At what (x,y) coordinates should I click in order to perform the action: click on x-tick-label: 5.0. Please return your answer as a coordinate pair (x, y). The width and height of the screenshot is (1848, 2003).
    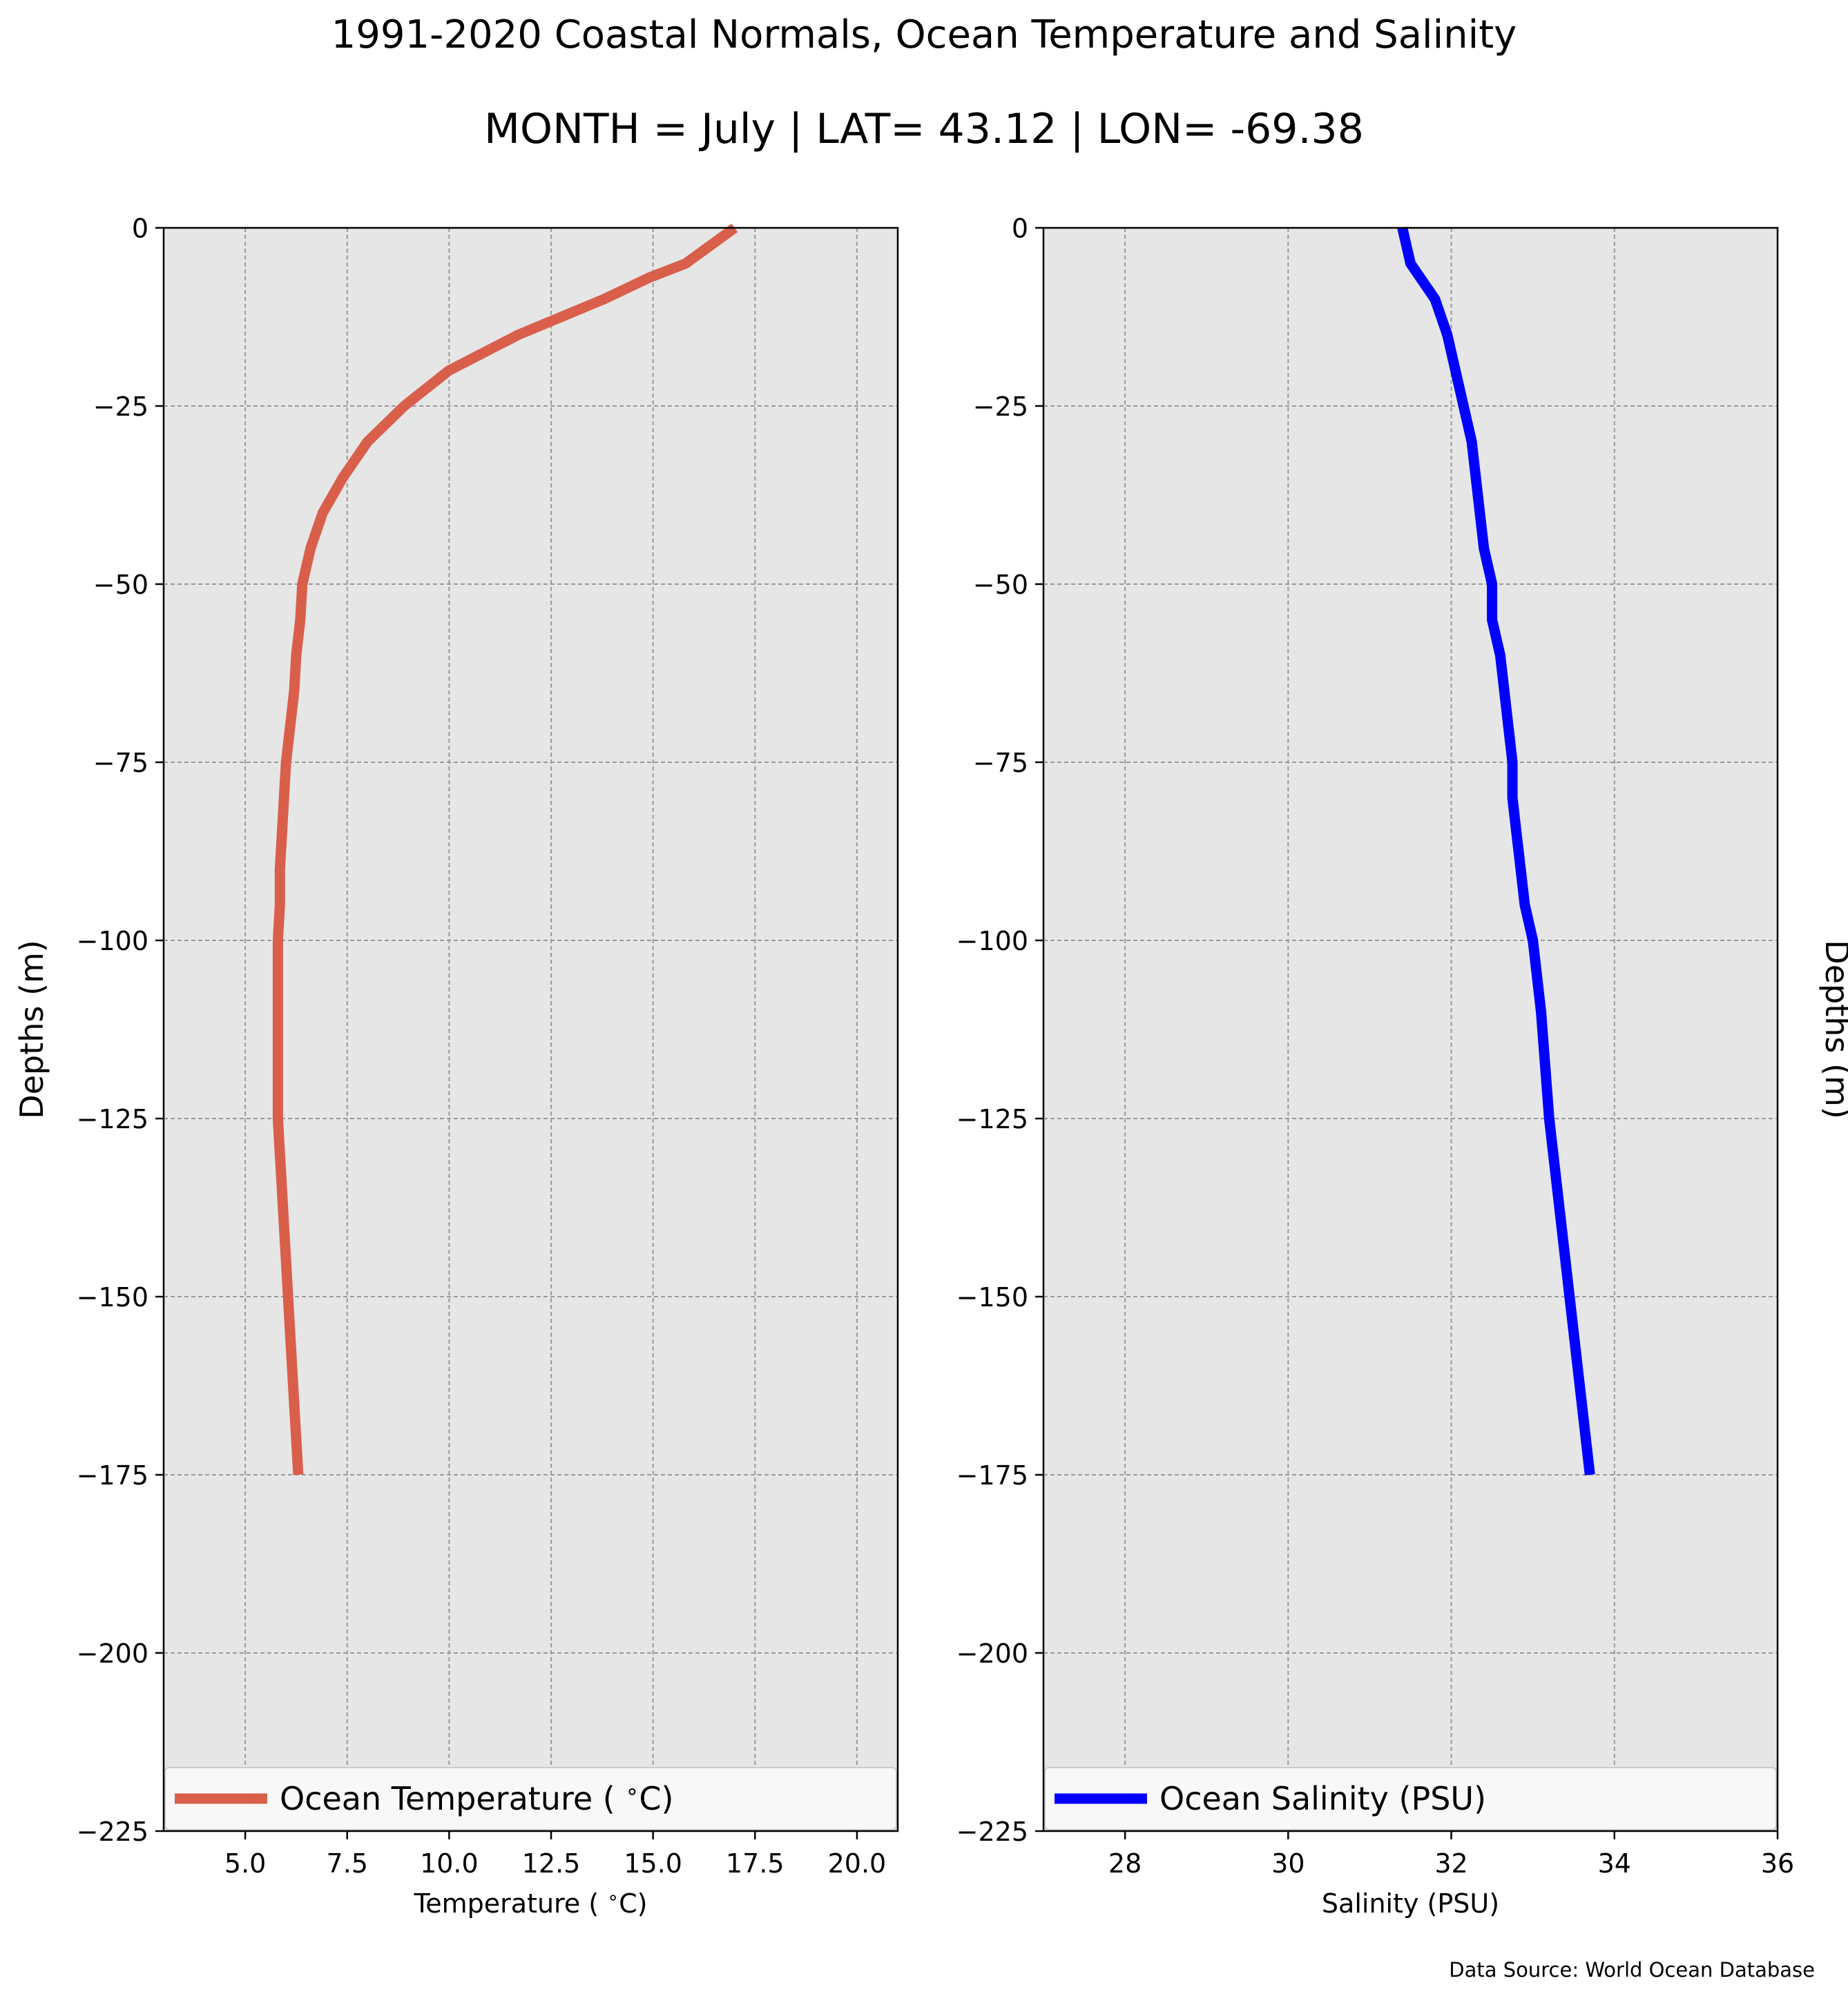
    Looking at the image, I should click on (245, 1863).